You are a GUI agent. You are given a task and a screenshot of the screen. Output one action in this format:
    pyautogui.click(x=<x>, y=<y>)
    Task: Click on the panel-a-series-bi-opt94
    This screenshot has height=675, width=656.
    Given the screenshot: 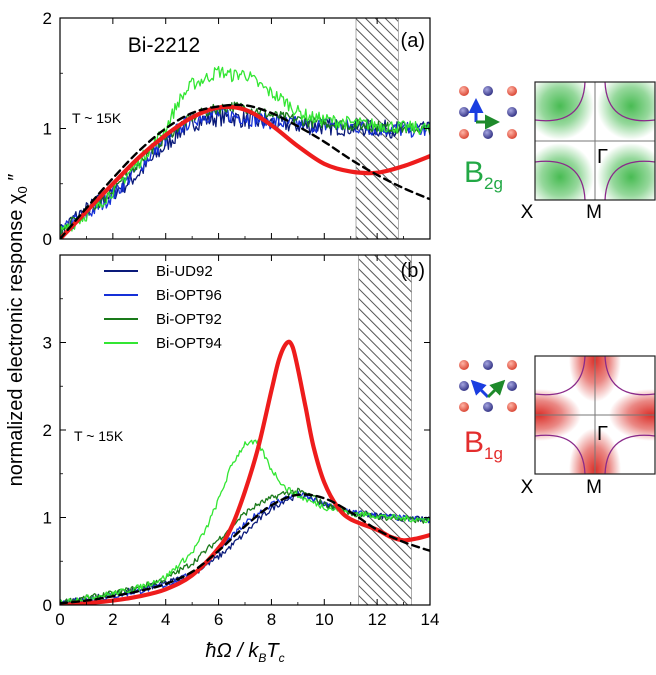 What is the action you would take?
    pyautogui.click(x=245, y=151)
    